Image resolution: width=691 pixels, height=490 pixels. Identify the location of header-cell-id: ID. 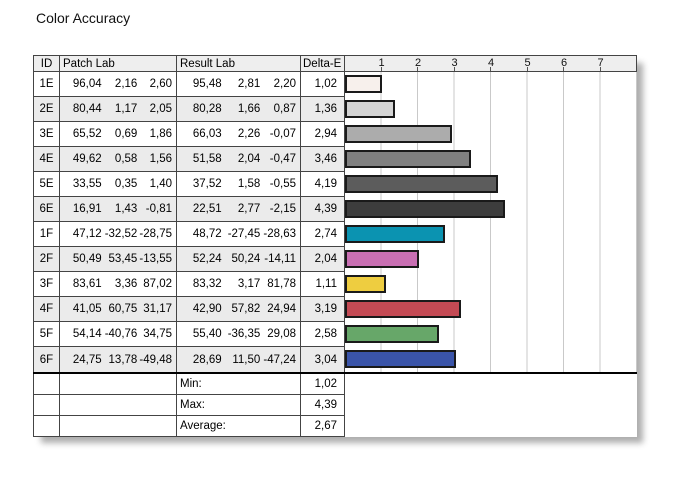
(46, 63).